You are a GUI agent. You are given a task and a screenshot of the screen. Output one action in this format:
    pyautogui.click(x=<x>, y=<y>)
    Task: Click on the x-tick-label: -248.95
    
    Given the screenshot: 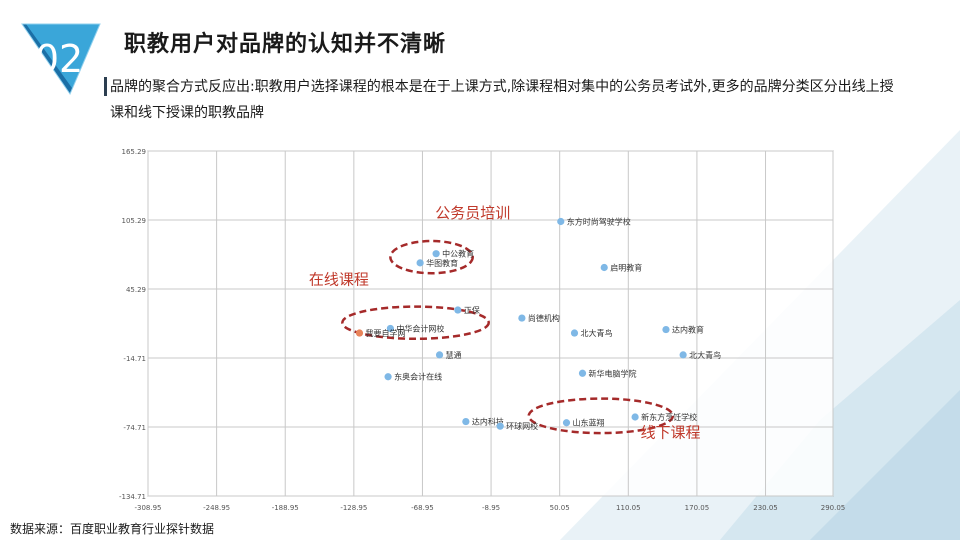 What is the action you would take?
    pyautogui.click(x=216, y=508)
    